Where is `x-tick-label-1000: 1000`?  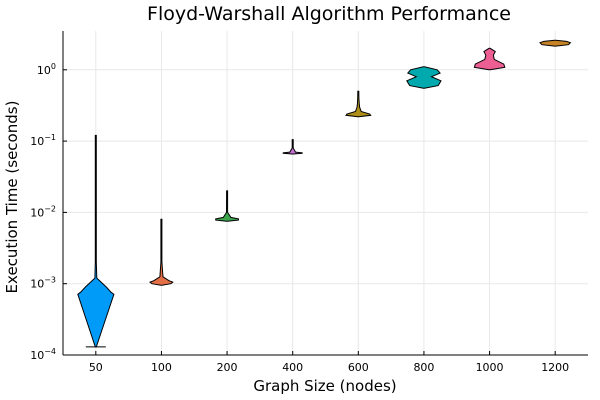 x-tick-label-1000: 1000 is located at coordinates (490, 367).